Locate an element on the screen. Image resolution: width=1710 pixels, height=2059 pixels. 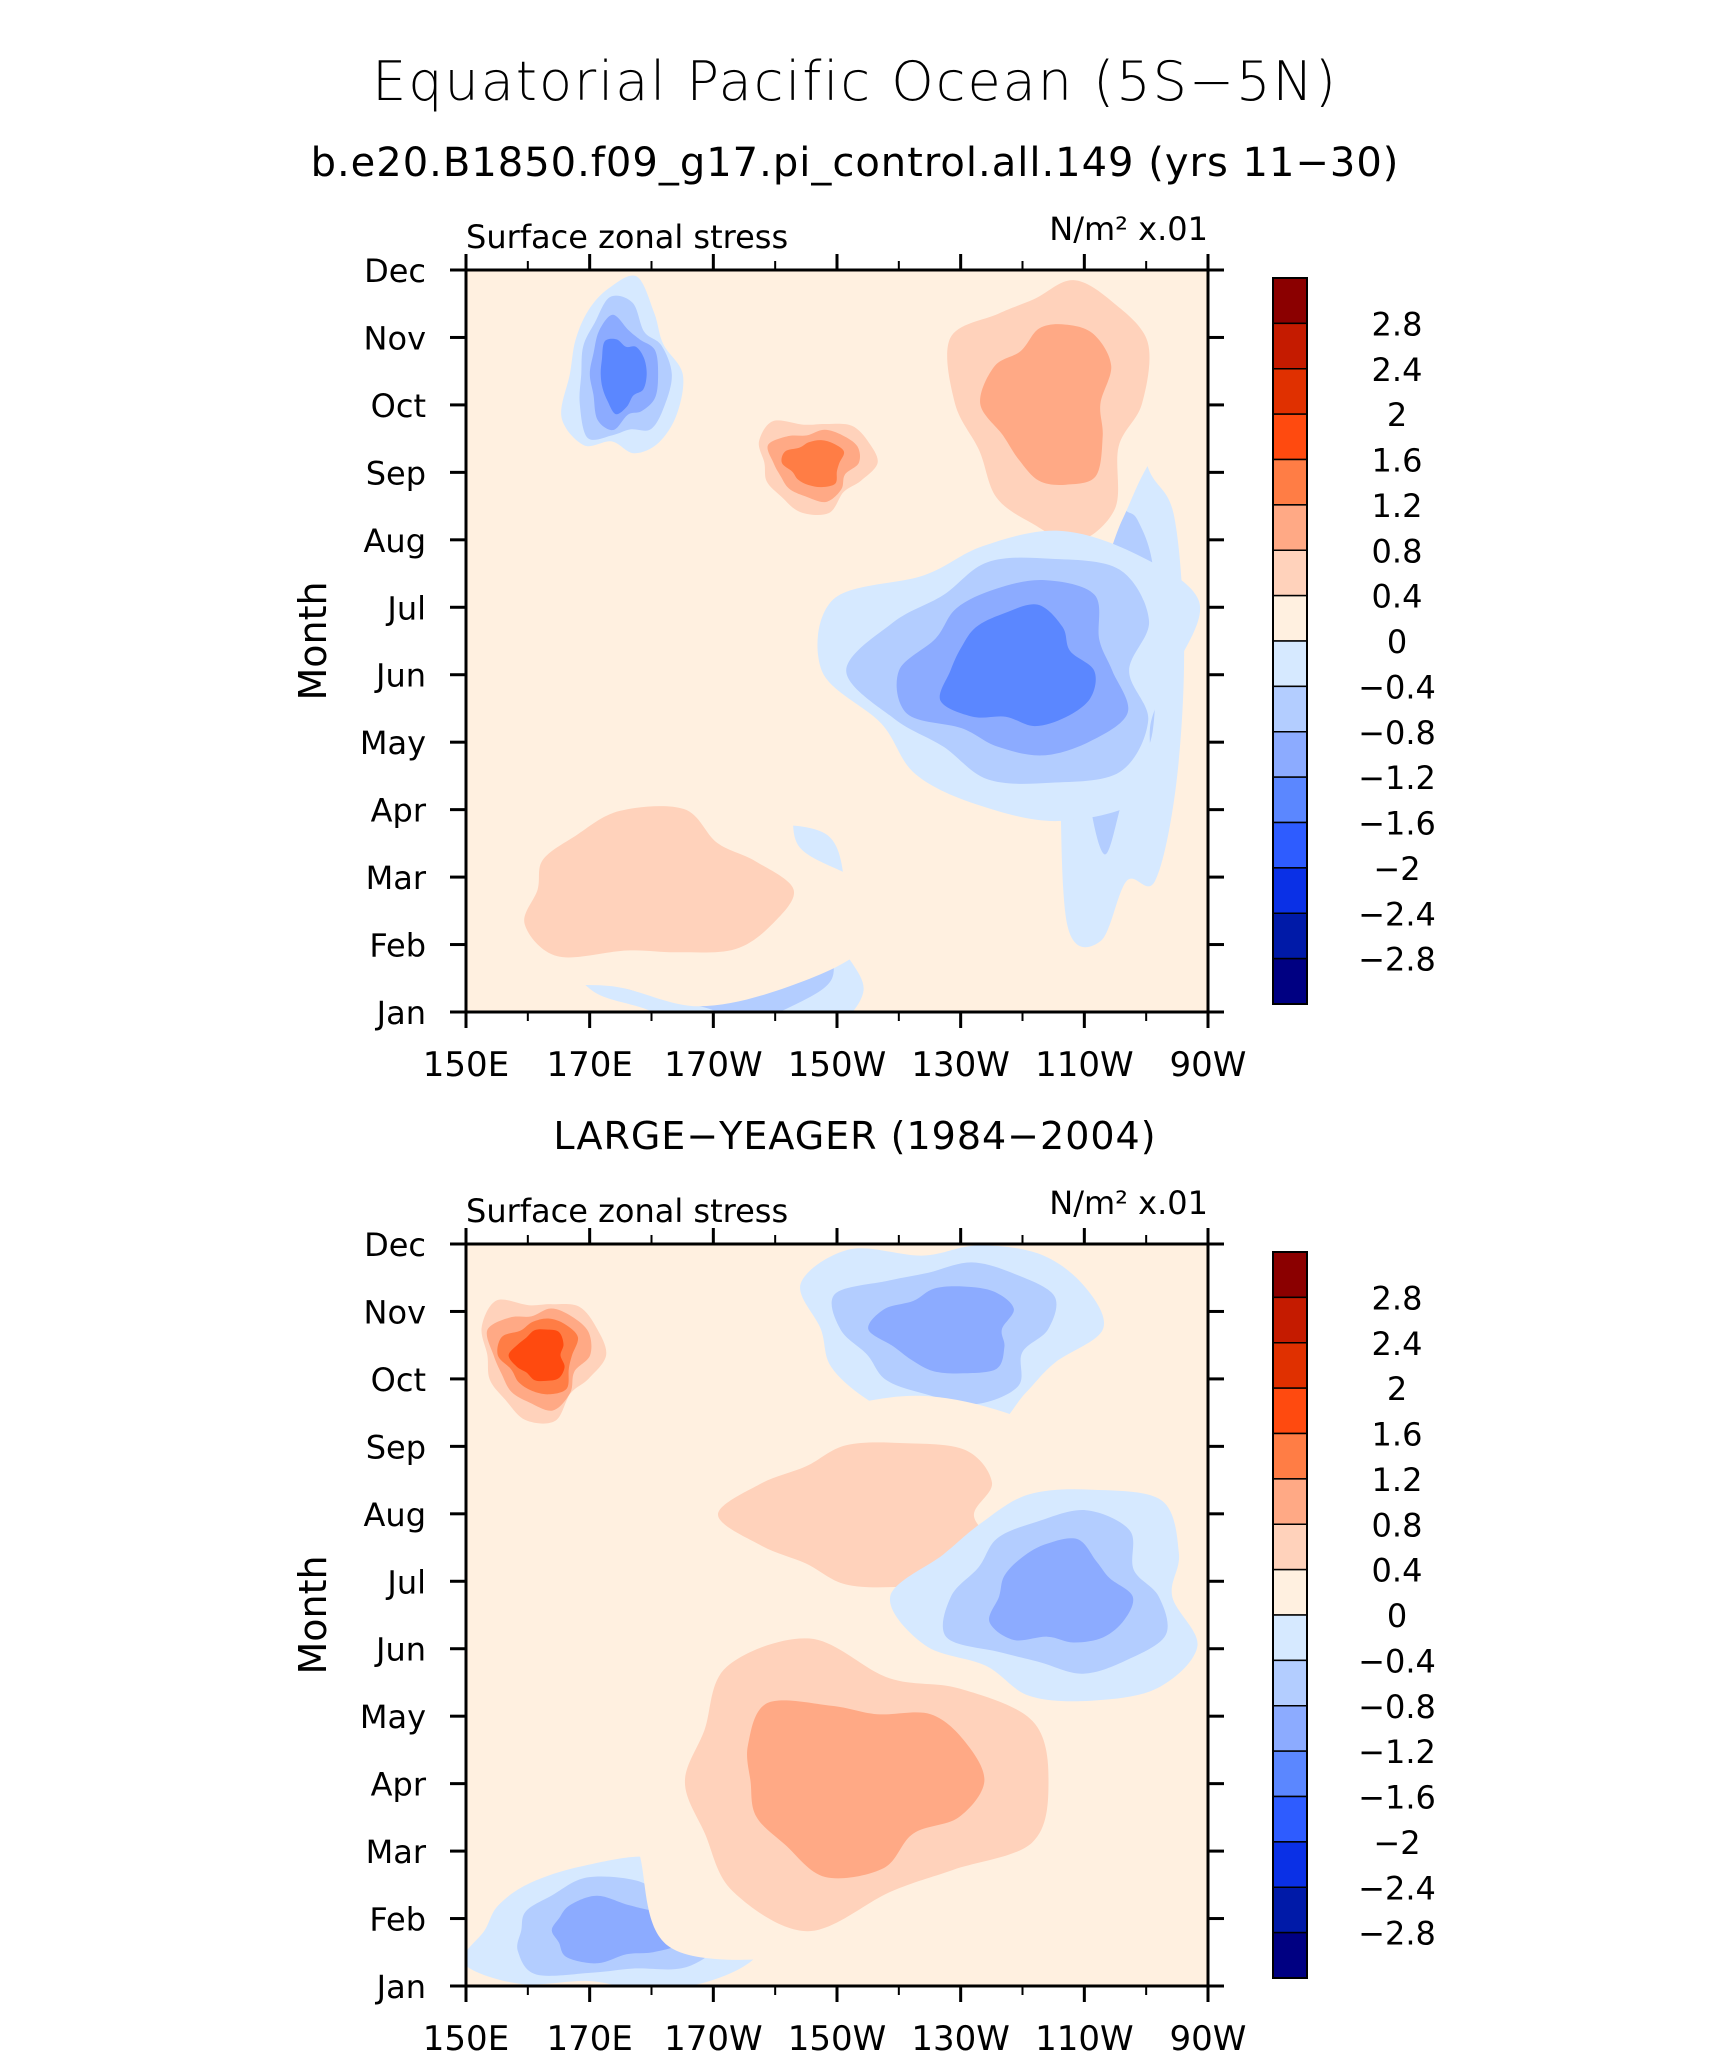
x-tick-label: 150W is located at coordinates (837, 1065).